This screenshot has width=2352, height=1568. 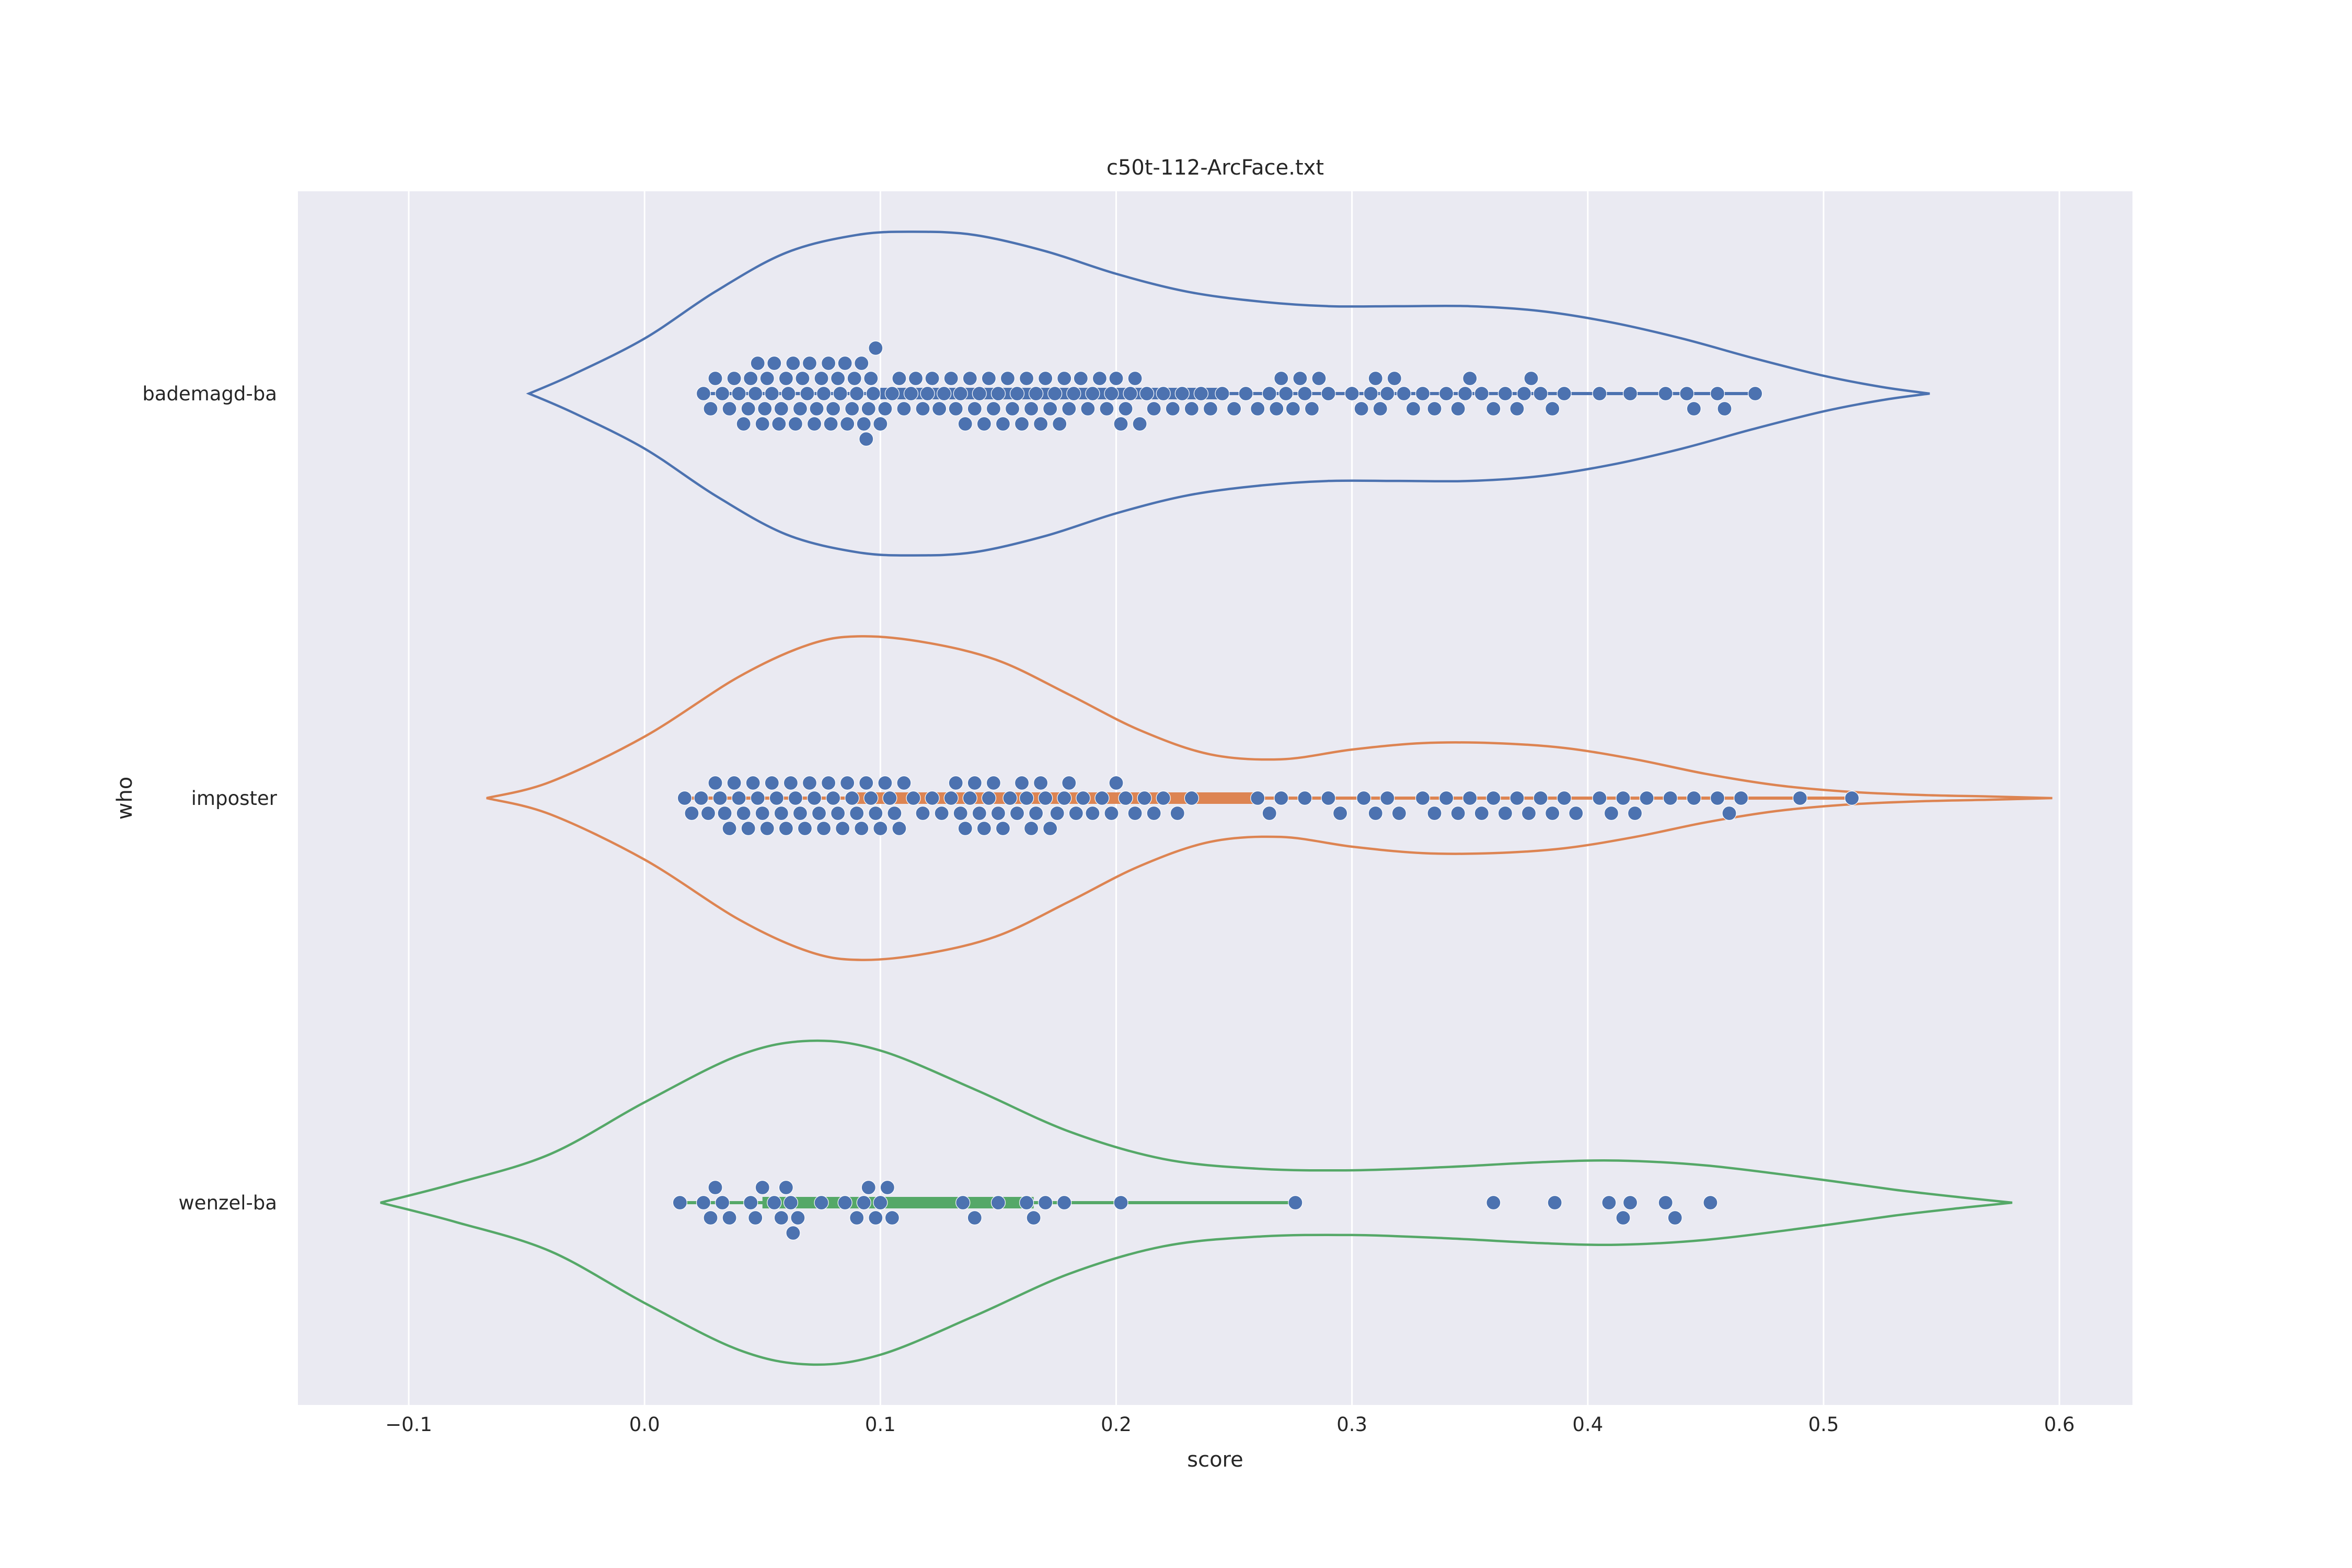 What do you see at coordinates (880, 1424) in the screenshot?
I see `x-tick-label: 0.1` at bounding box center [880, 1424].